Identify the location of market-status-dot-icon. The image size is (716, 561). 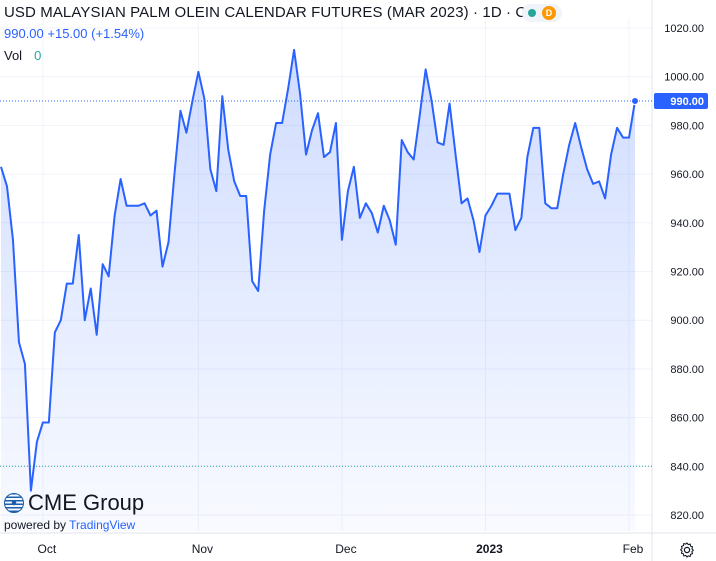
(532, 13).